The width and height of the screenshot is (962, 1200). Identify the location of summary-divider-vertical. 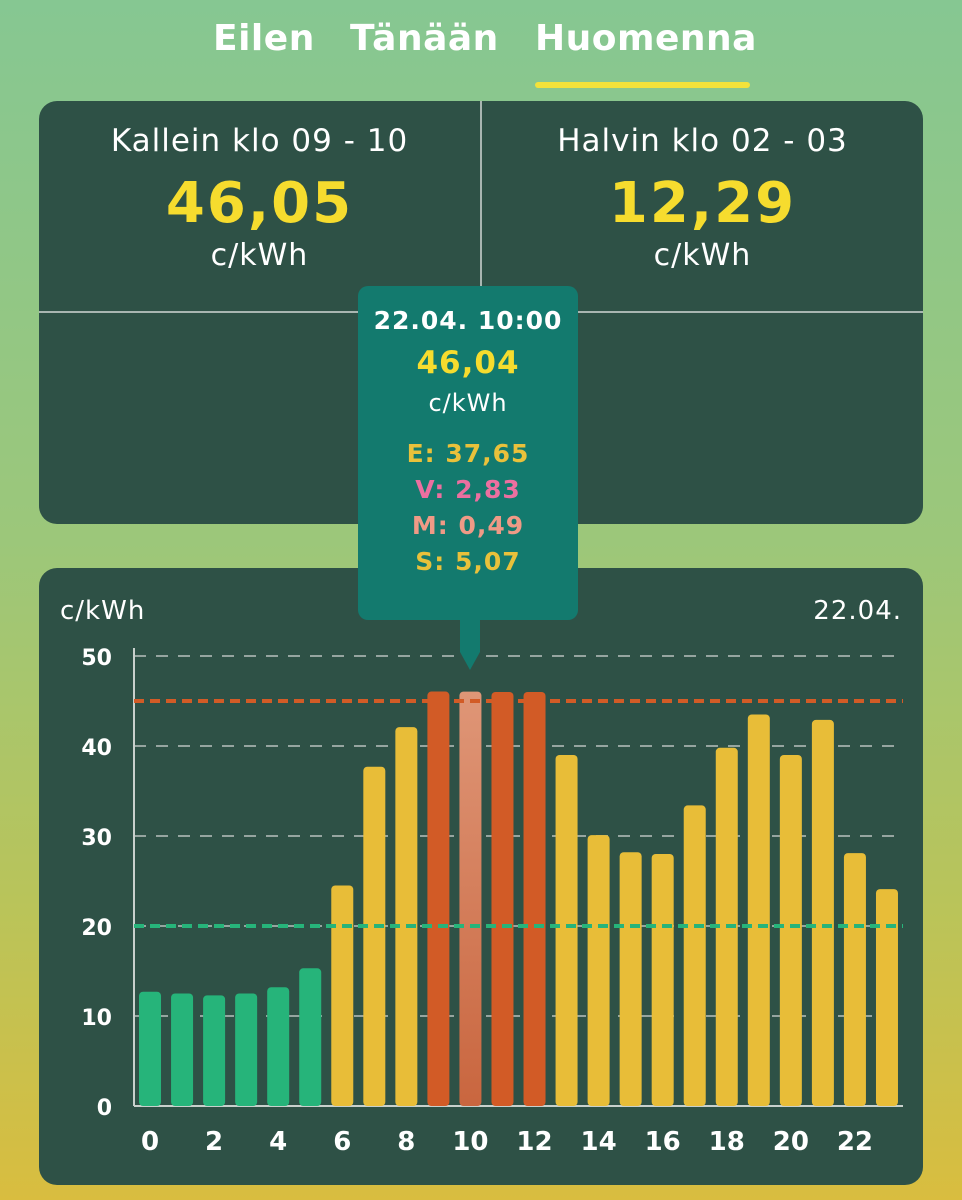
(481, 206).